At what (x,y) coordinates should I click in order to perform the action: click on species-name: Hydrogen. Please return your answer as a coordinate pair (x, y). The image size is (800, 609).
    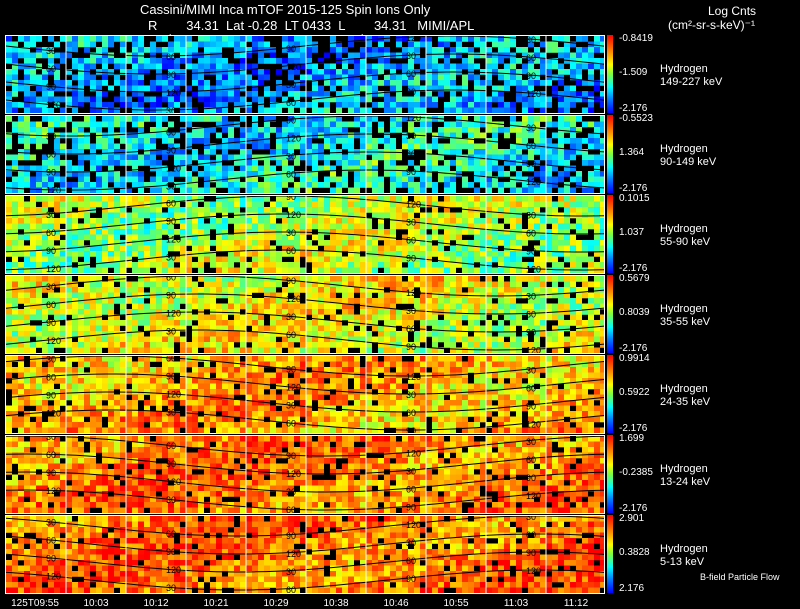
    Looking at the image, I should click on (684, 309).